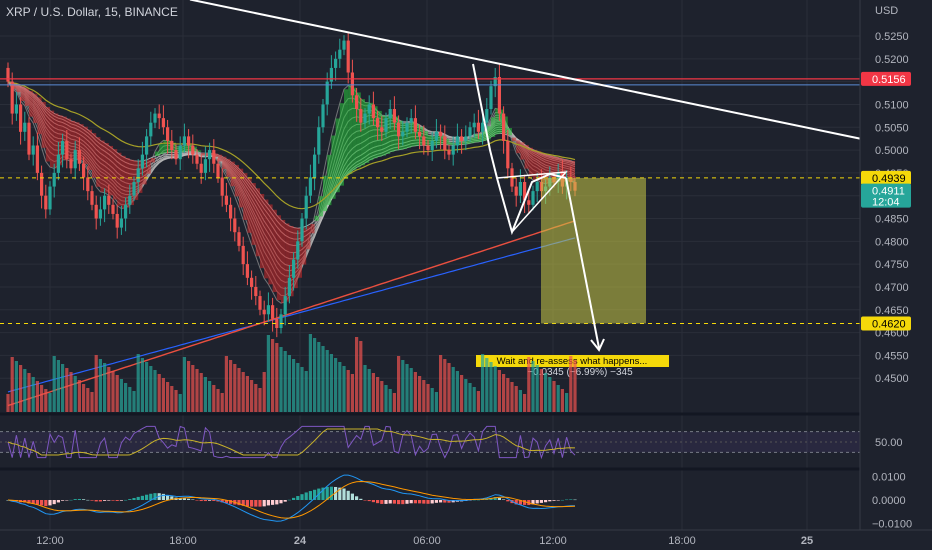 This screenshot has height=550, width=932. I want to click on time-axis, so click(466, 540).